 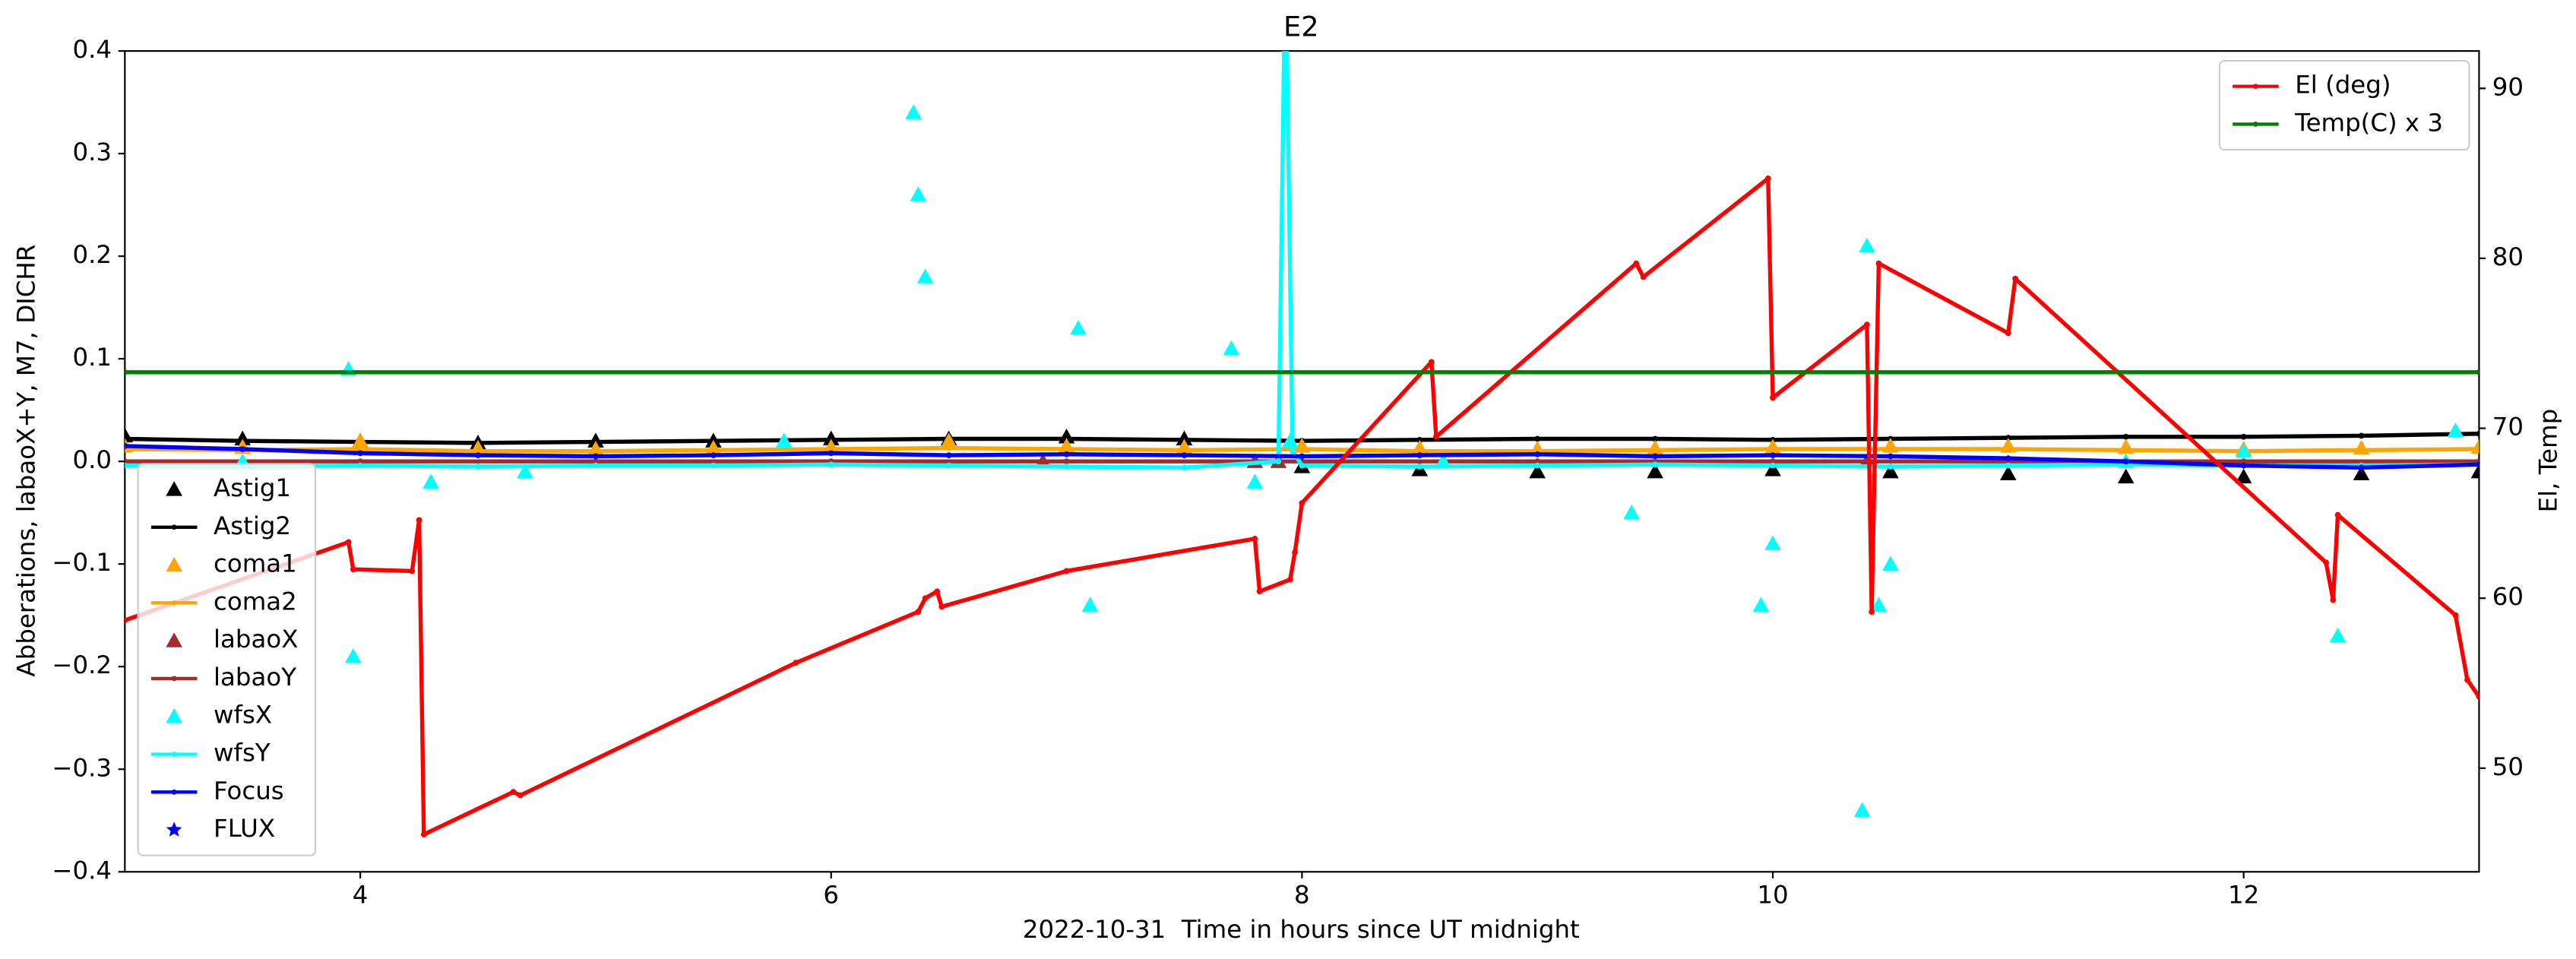 I want to click on legend-label: wfsX, so click(x=243, y=715).